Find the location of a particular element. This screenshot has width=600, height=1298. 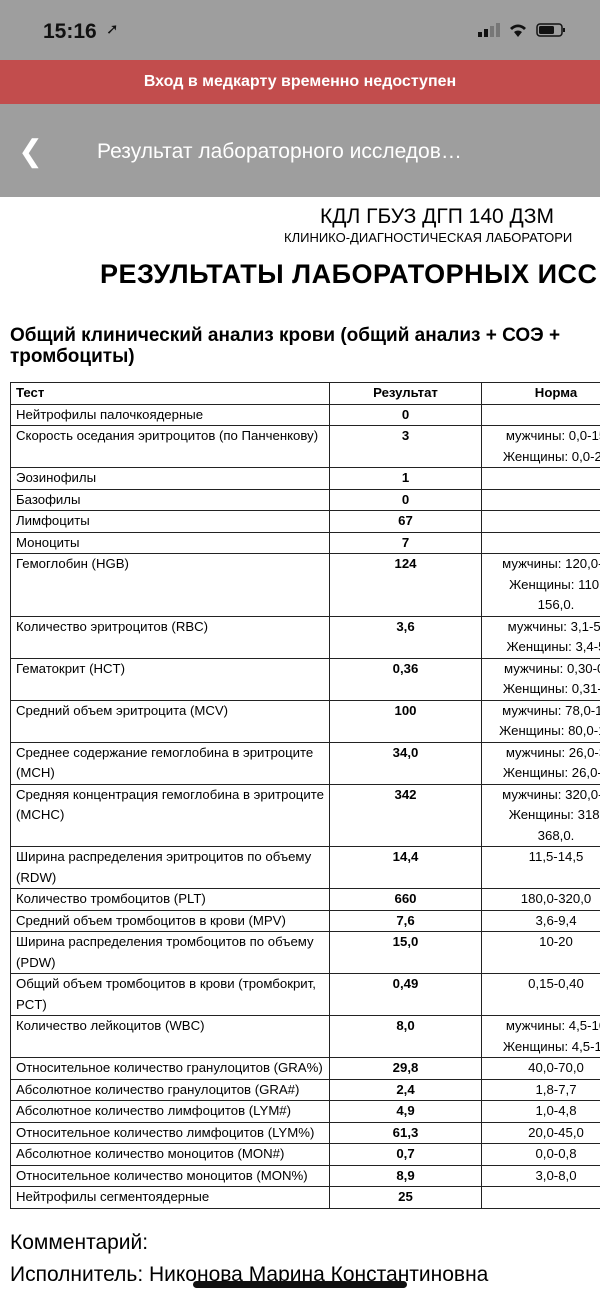

signal-icon is located at coordinates (489, 29).